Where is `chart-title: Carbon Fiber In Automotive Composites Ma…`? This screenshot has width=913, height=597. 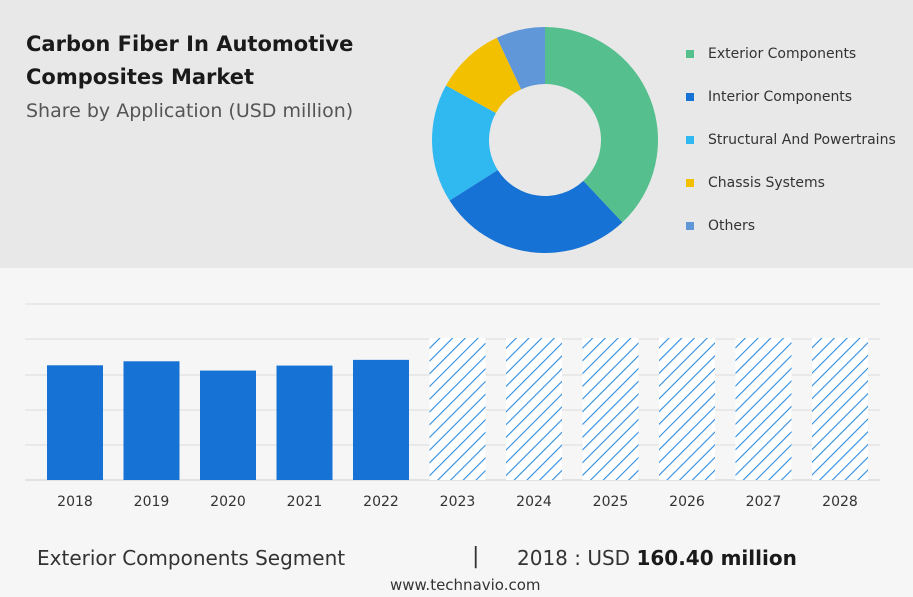
chart-title: Carbon Fiber In Automotive Composites Ma… is located at coordinates (190, 60).